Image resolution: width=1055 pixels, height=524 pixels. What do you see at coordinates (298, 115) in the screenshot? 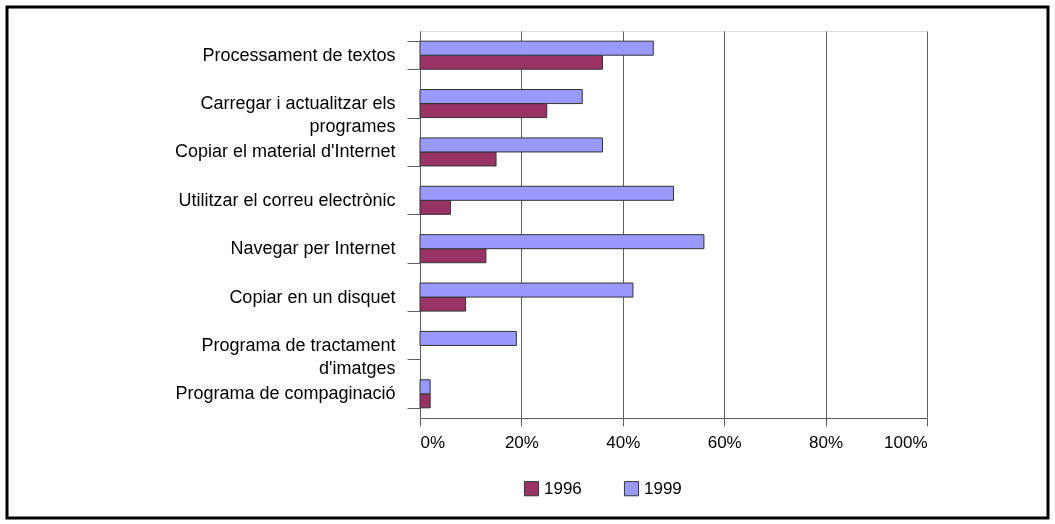
I see `y-tick-label: Carregar i actualitzar els programes` at bounding box center [298, 115].